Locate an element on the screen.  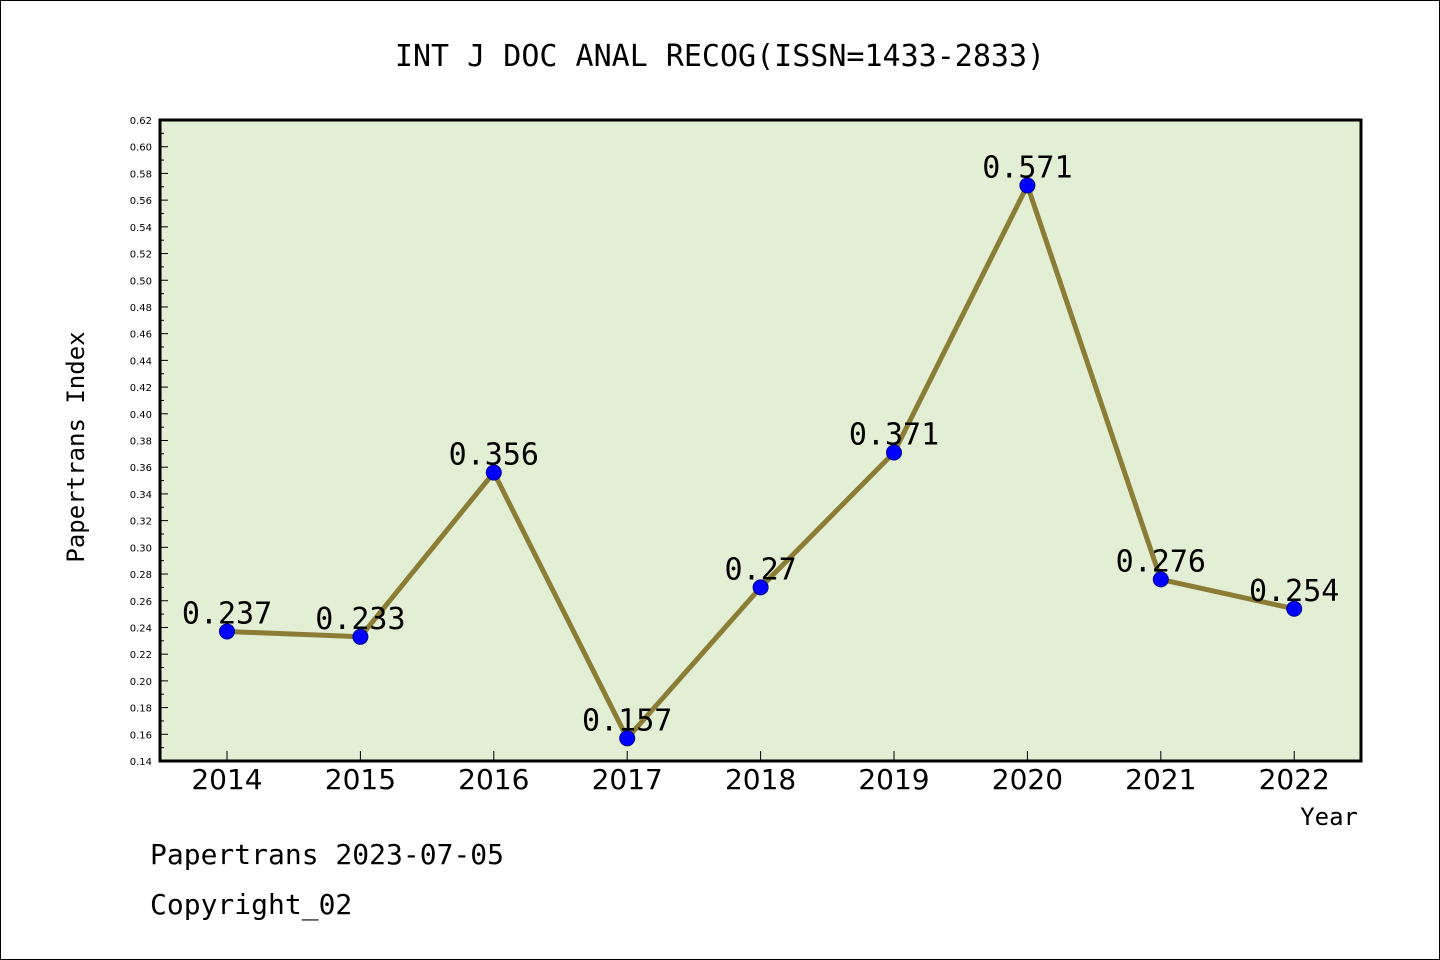
y-tick-label: 0.14 is located at coordinates (141, 762).